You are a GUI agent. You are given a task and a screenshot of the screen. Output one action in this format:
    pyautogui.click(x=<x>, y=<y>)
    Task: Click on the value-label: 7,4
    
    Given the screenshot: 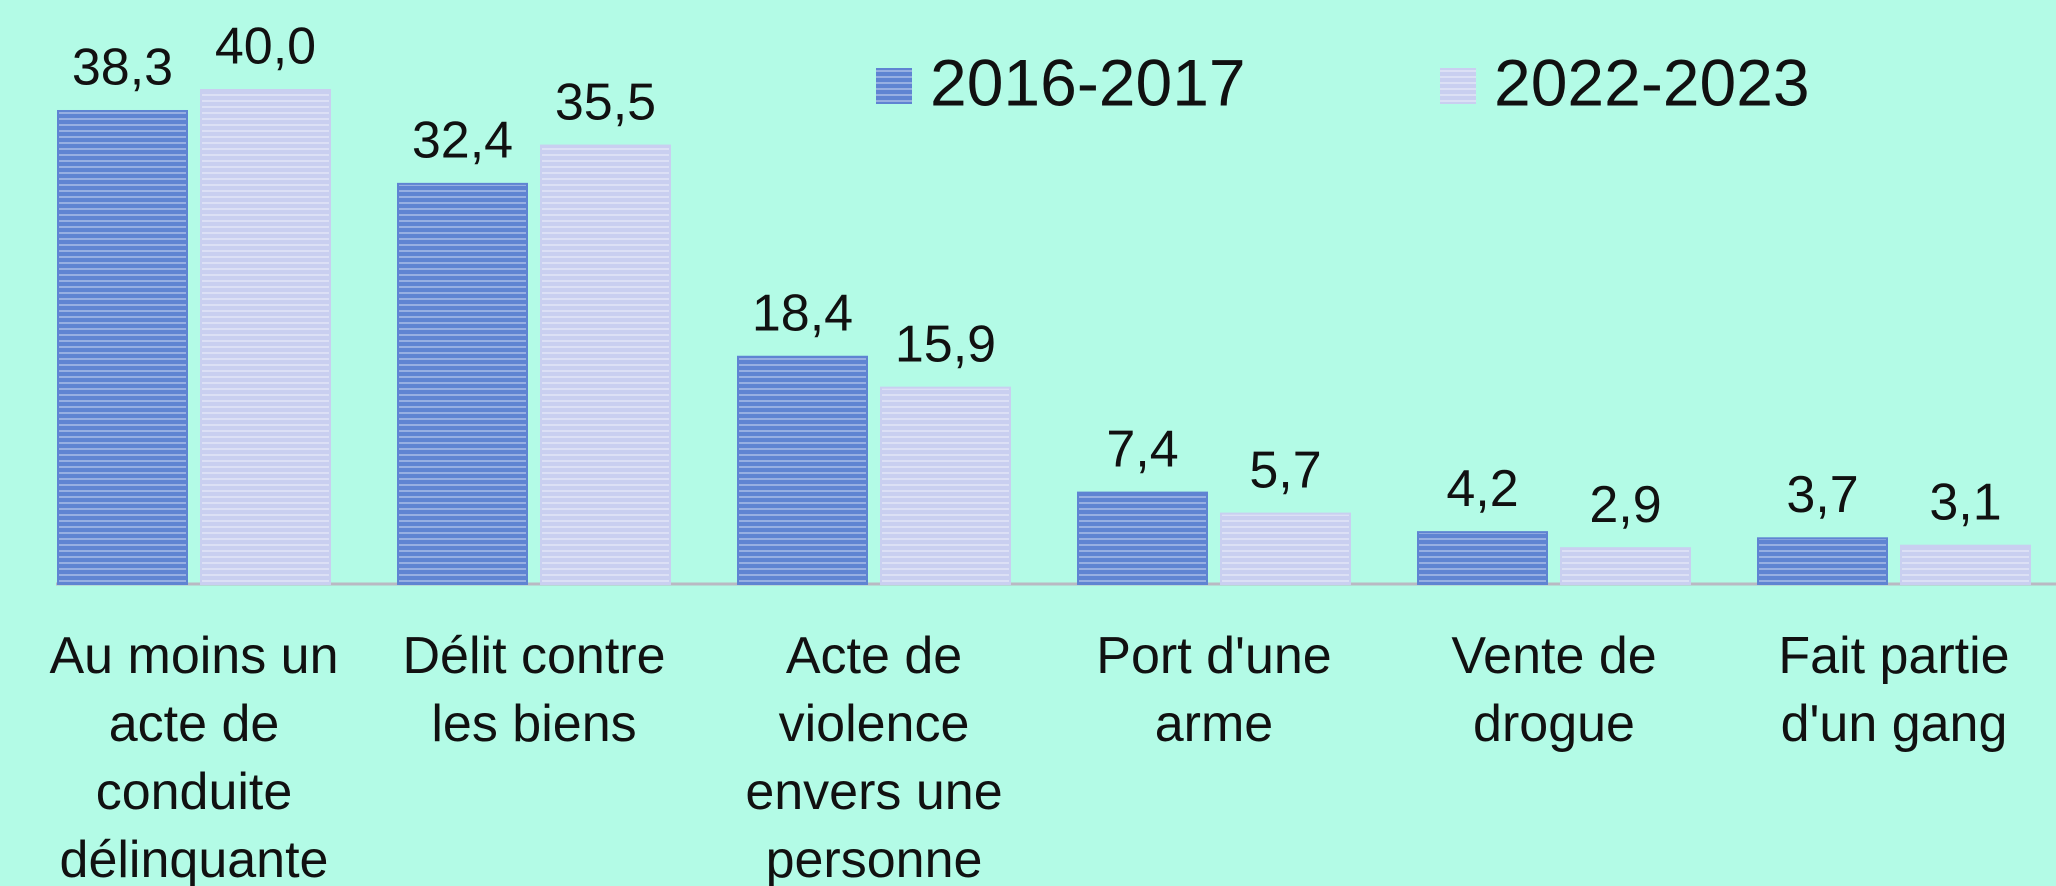 What is the action you would take?
    pyautogui.click(x=1142, y=449)
    